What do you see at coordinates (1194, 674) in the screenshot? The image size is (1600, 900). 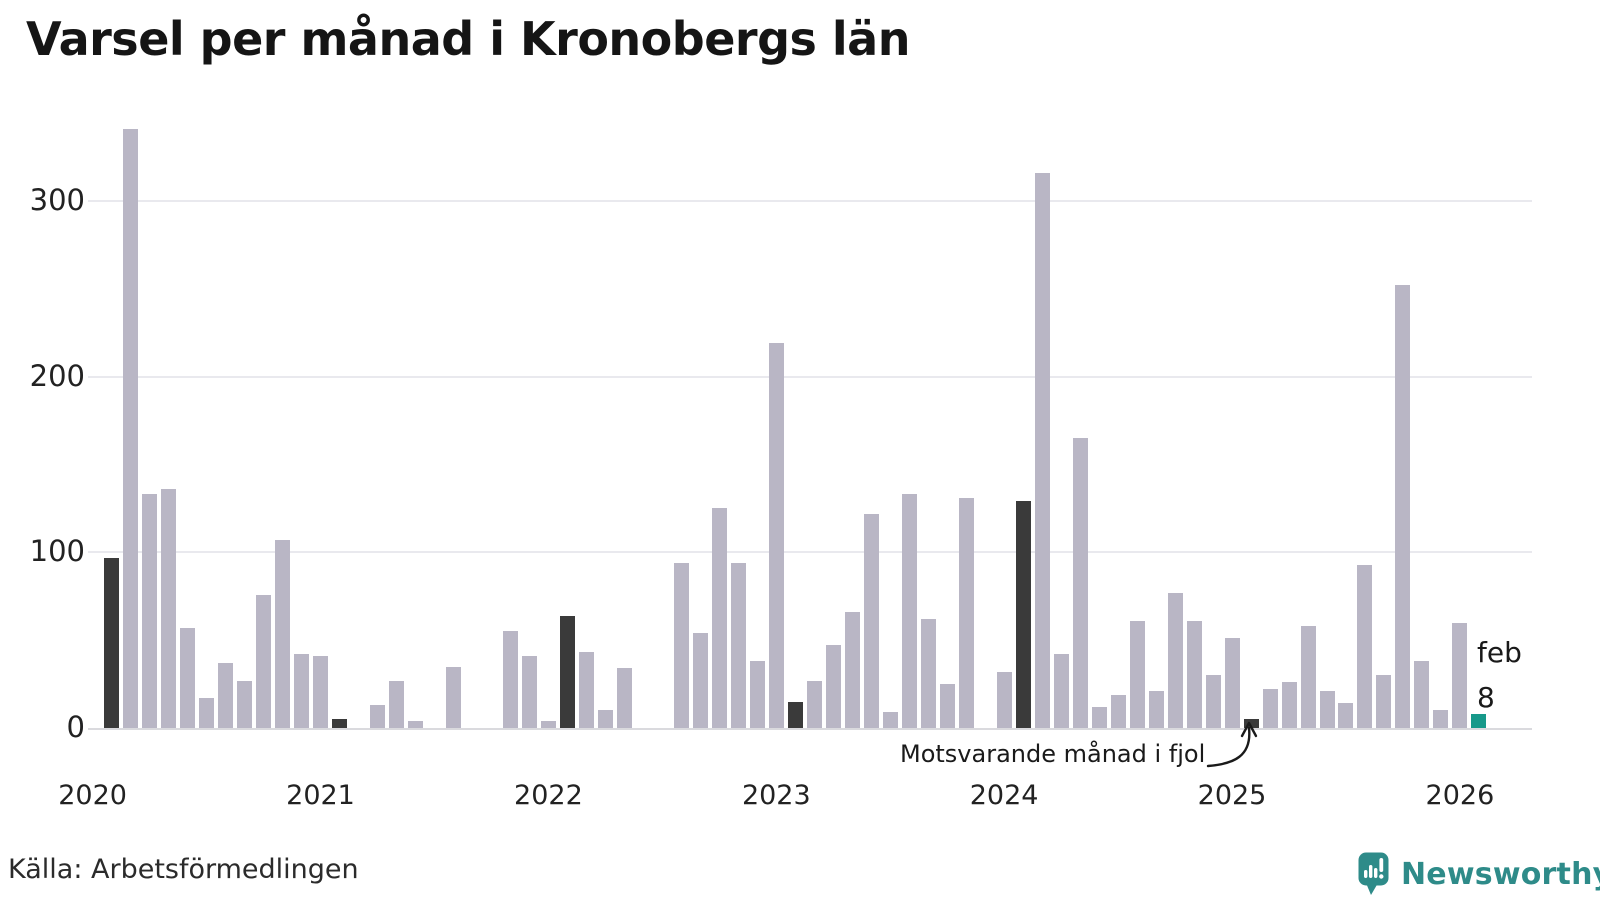 I see `bar-nov-2024` at bounding box center [1194, 674].